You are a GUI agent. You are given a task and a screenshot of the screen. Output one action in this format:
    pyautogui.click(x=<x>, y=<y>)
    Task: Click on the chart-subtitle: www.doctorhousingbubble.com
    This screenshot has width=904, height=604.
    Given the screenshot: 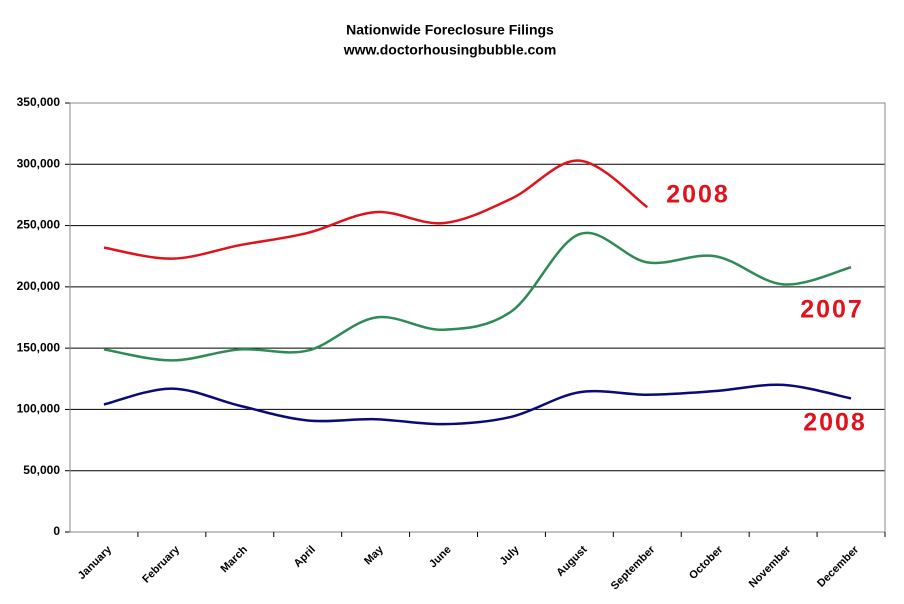 What is the action you would take?
    pyautogui.click(x=450, y=50)
    